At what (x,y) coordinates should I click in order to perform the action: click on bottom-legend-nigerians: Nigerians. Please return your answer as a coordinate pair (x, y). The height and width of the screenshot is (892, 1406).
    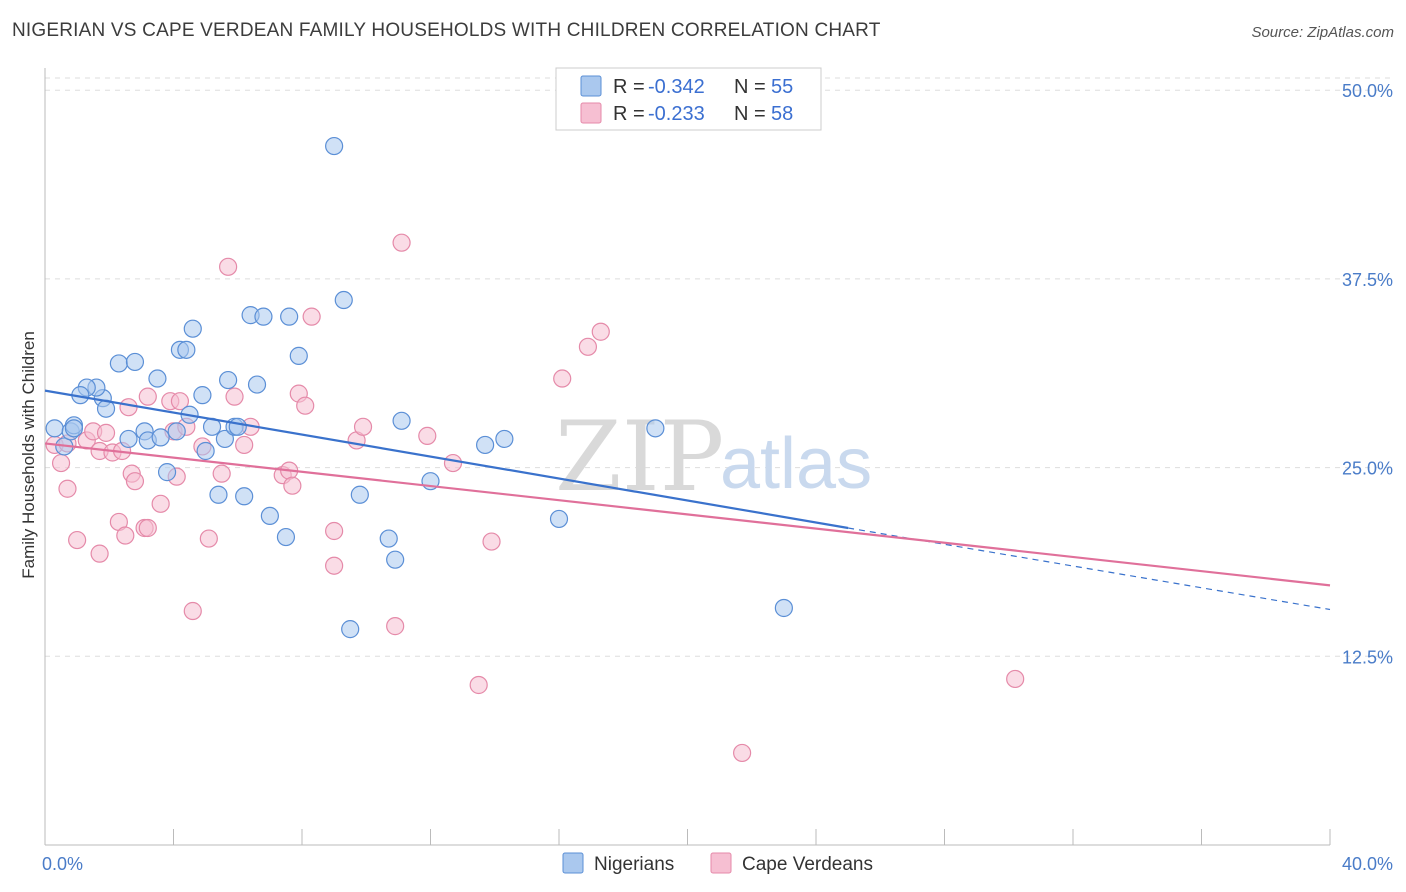
    Looking at the image, I should click on (634, 864).